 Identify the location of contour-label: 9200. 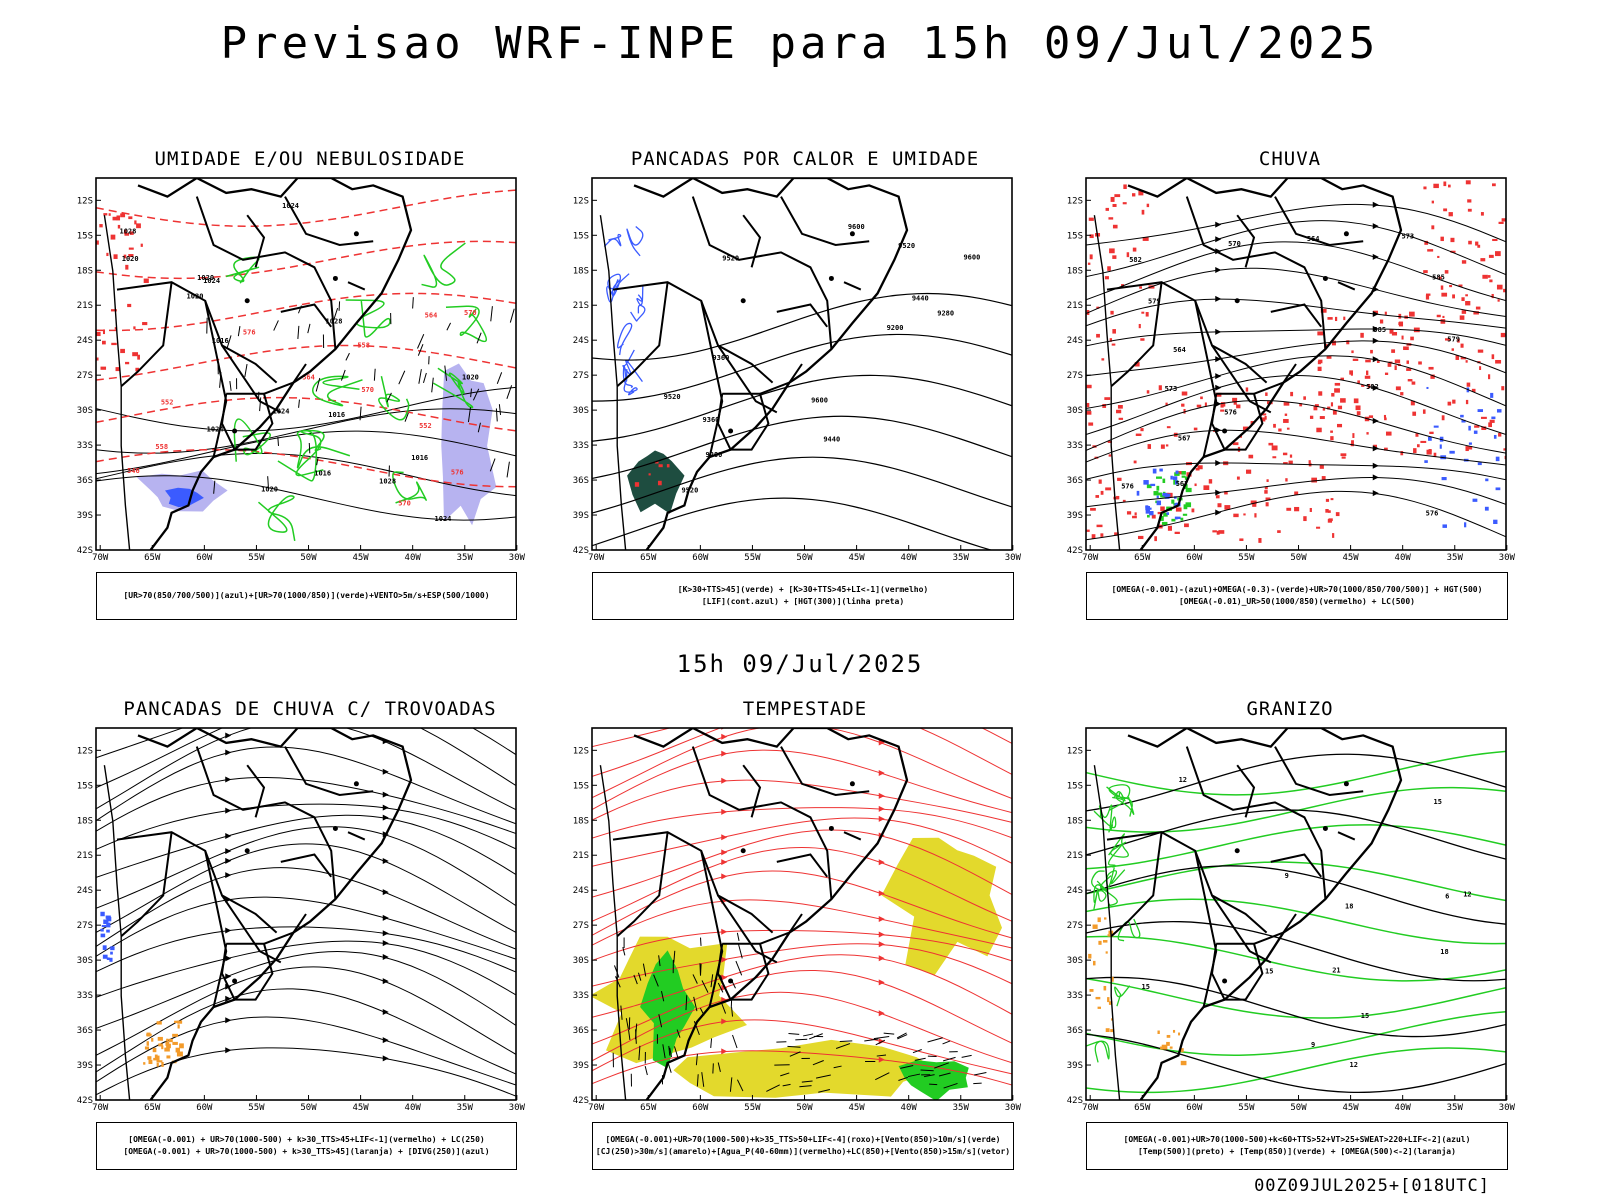
(895, 328).